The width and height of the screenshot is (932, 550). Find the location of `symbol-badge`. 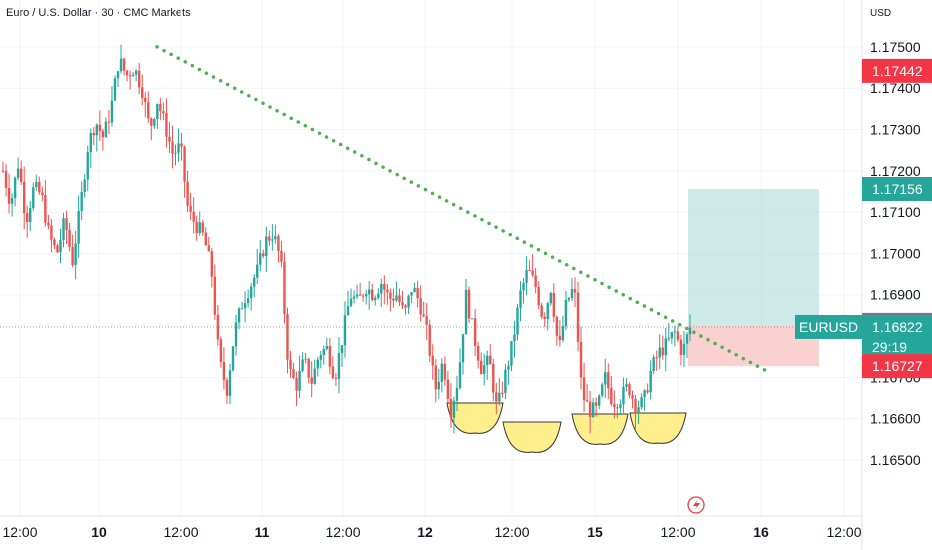

symbol-badge is located at coordinates (828, 326).